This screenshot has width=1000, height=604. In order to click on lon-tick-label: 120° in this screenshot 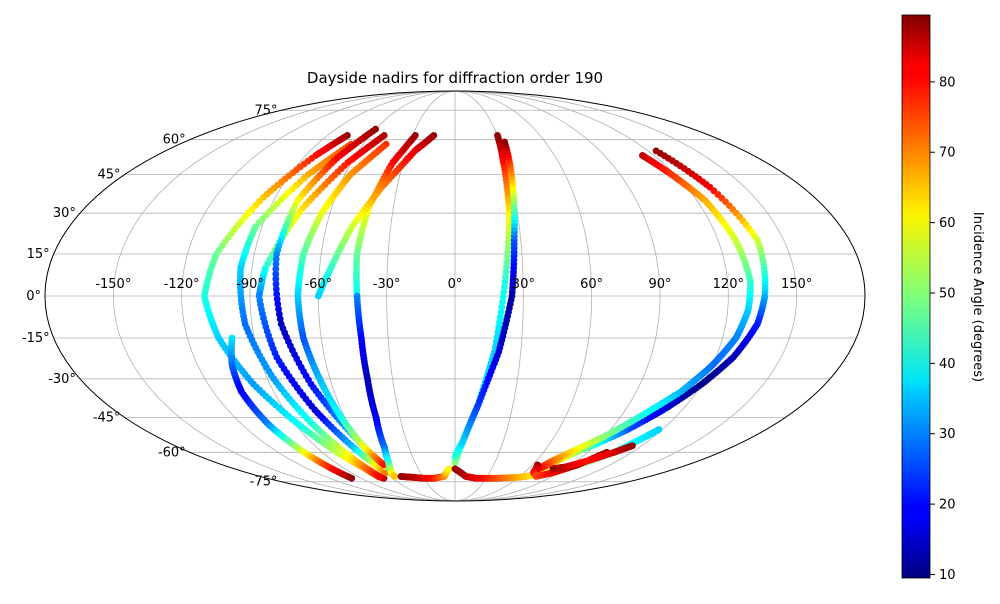, I will do `click(728, 284)`.